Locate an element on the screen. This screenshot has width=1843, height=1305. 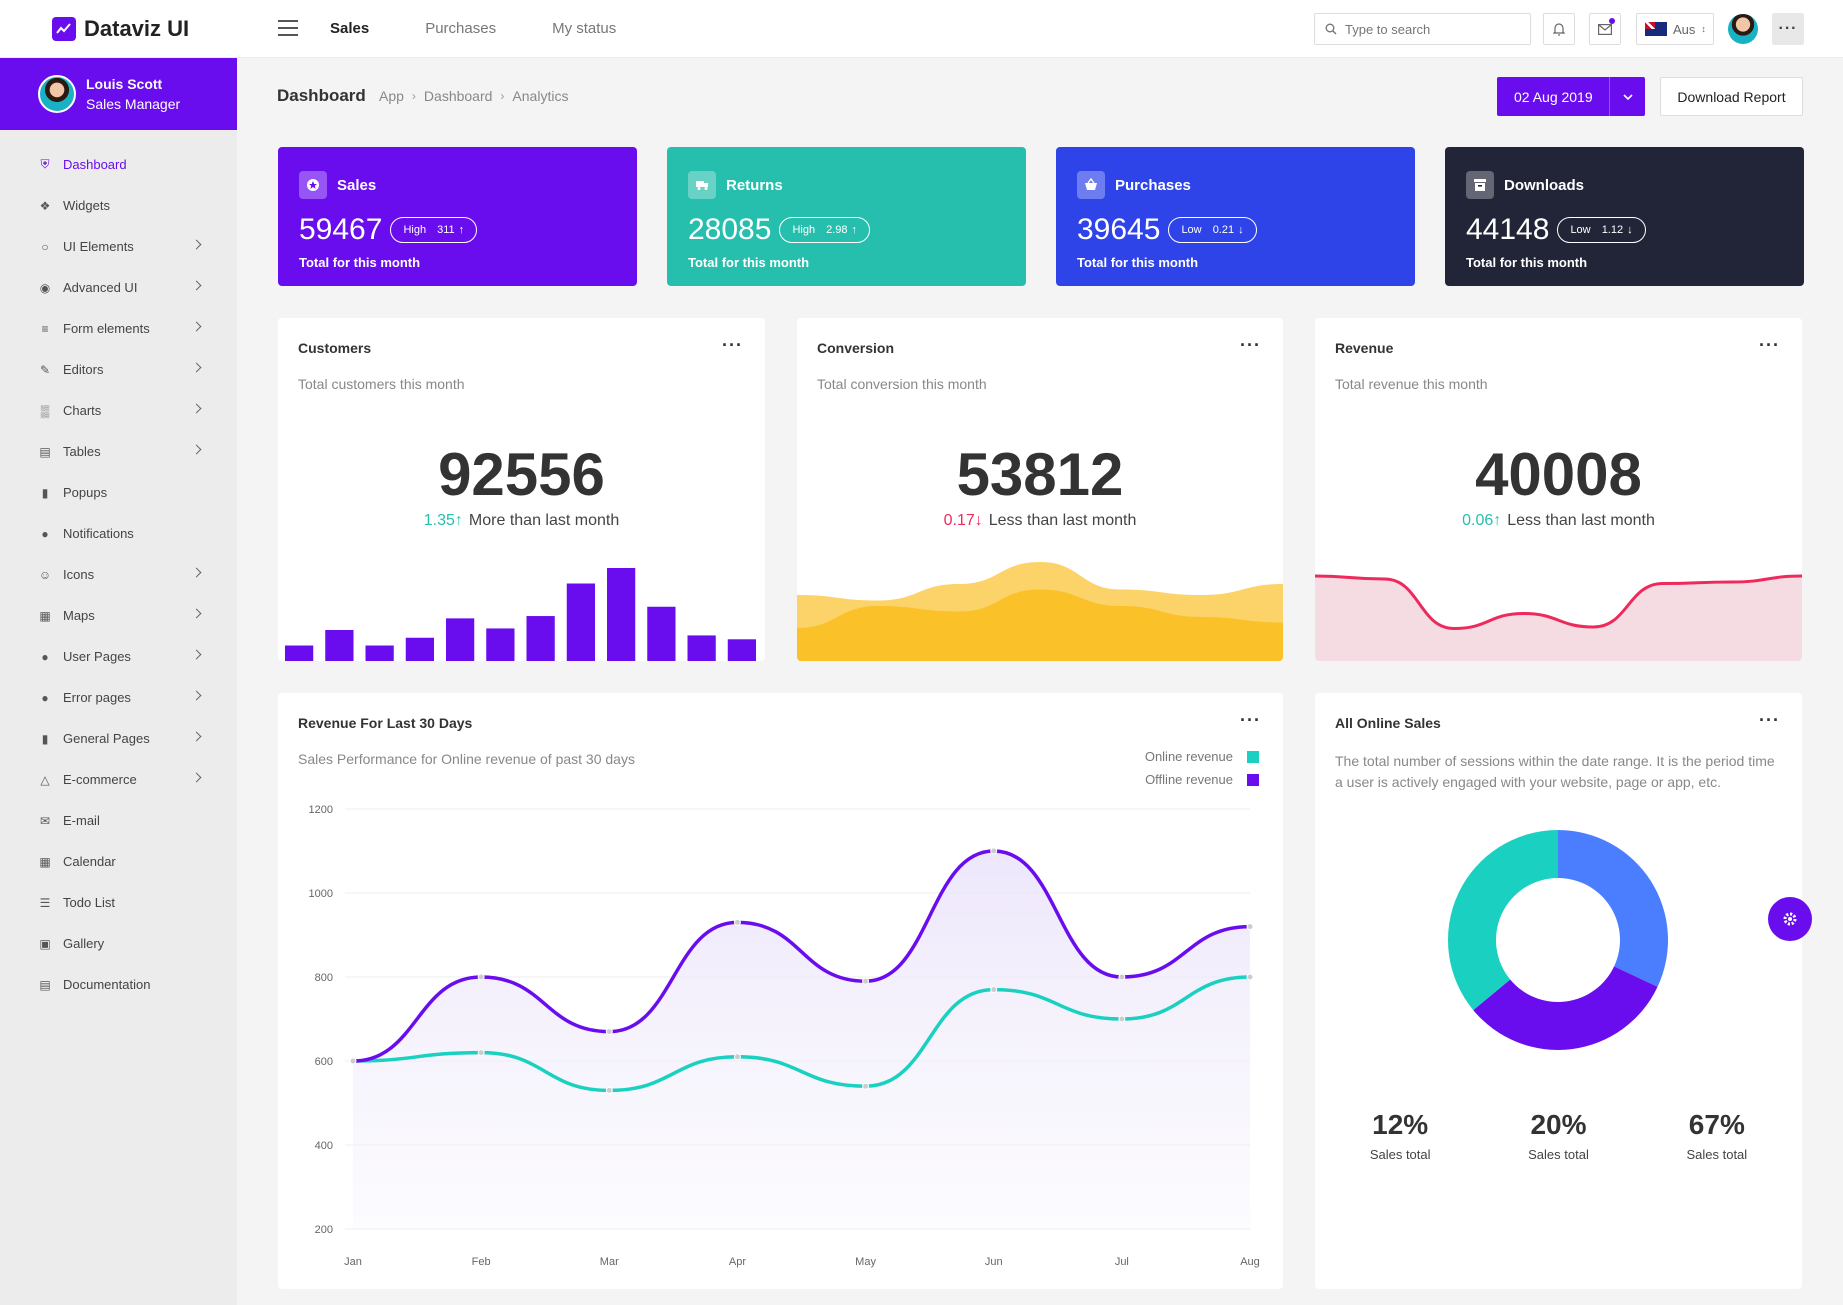
brand-name: Dataviz UI is located at coordinates (137, 28).